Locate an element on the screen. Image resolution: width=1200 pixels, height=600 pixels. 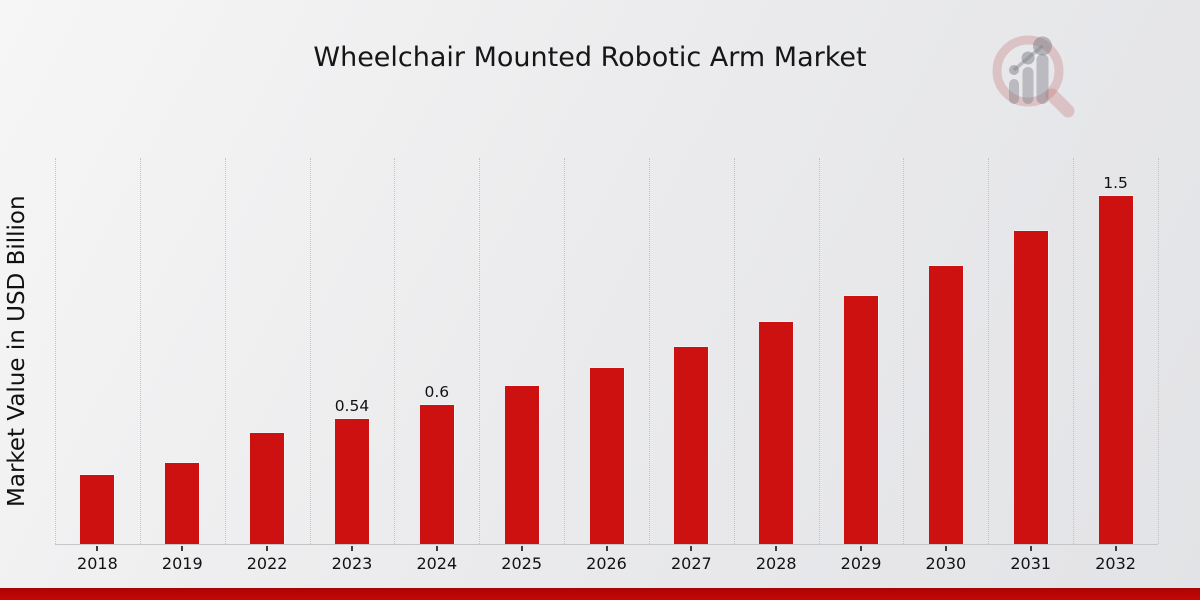
magnifier-handle-icon is located at coordinates (1060, 103).